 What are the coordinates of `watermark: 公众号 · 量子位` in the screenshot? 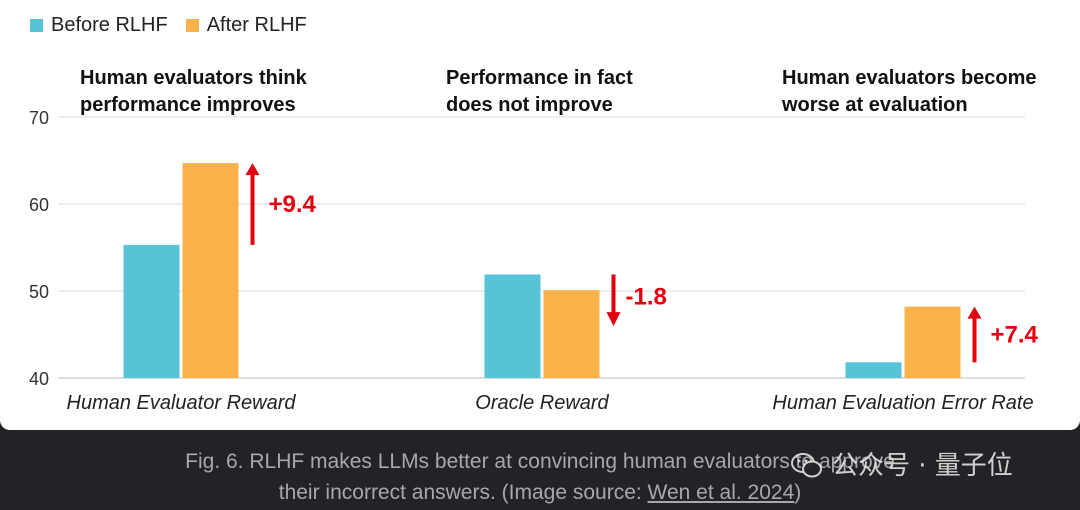 It's located at (901, 466).